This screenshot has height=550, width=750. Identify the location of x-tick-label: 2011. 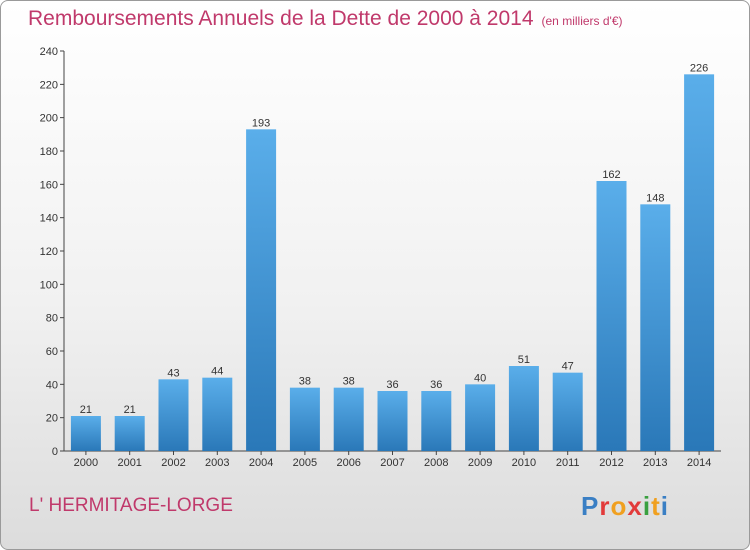
(568, 463).